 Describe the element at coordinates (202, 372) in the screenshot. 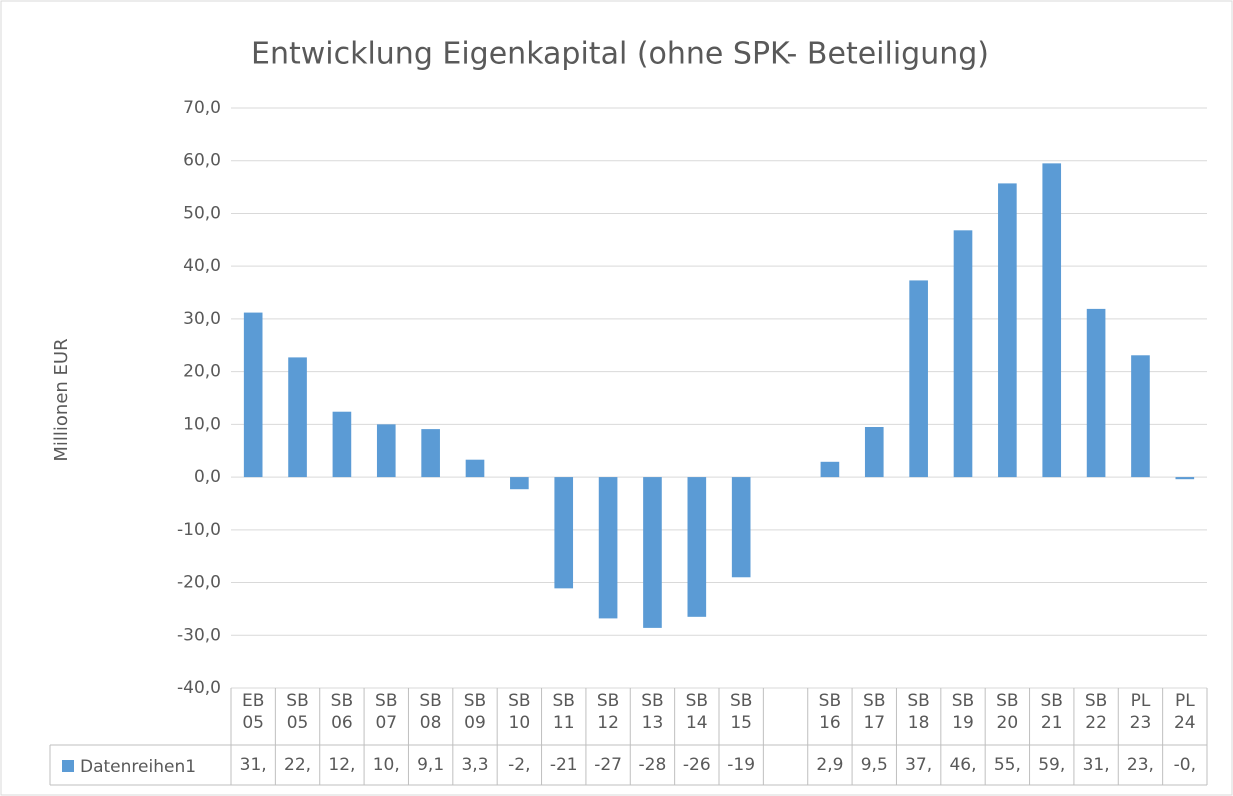

I see `y-tick-label: 20,0` at that location.